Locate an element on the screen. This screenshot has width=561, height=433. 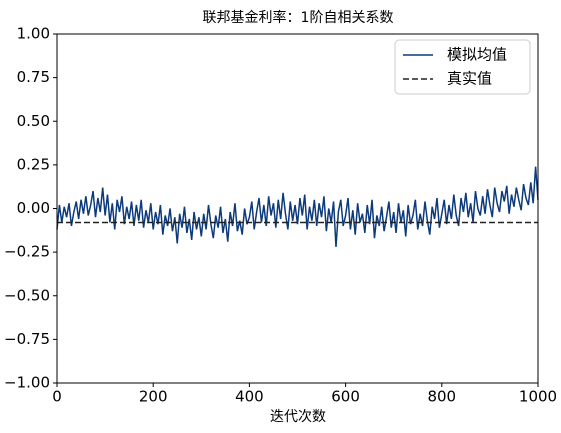
x-tick-label: 200 is located at coordinates (153, 397).